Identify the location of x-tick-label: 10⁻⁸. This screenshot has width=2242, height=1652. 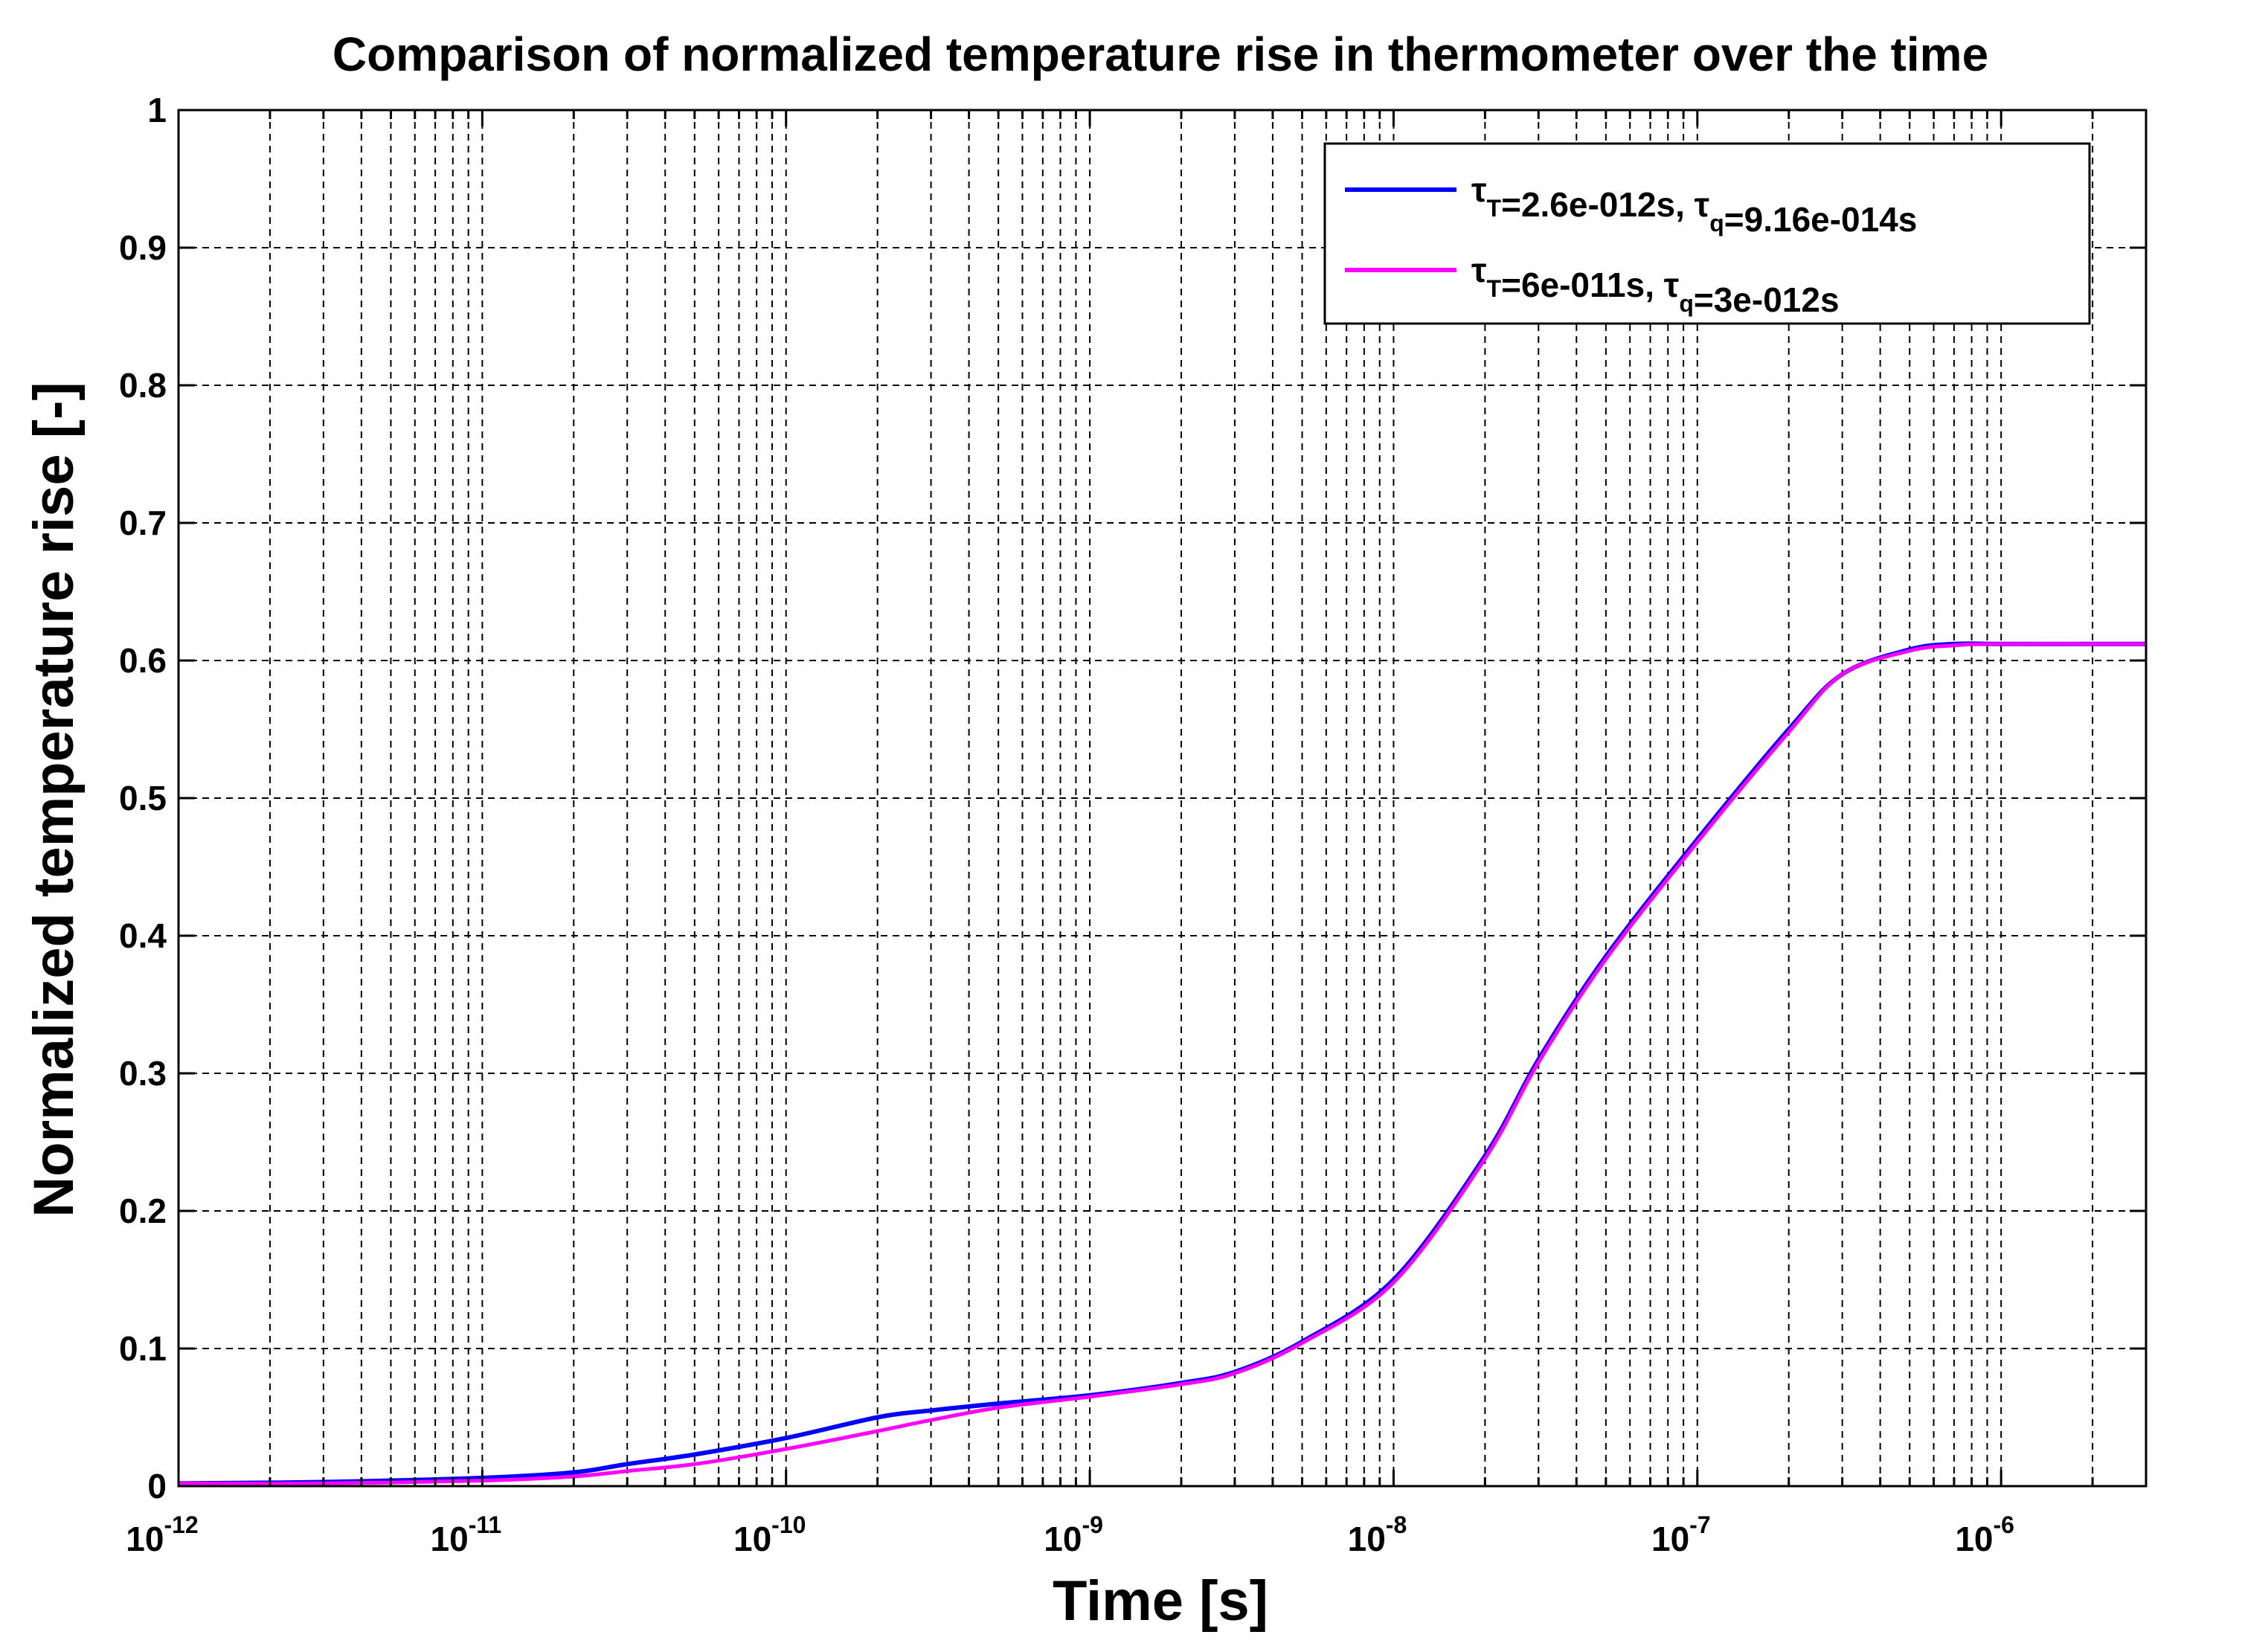
(1377, 1535).